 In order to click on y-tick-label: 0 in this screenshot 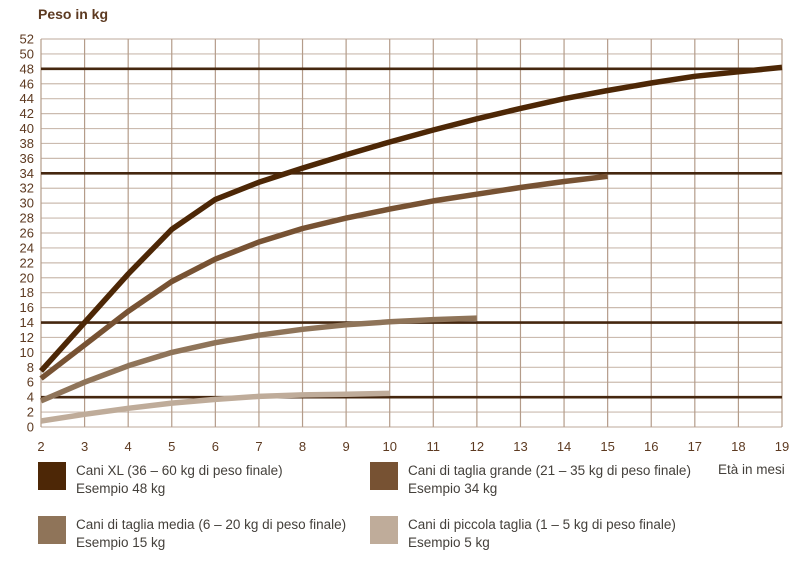, I will do `click(30, 427)`.